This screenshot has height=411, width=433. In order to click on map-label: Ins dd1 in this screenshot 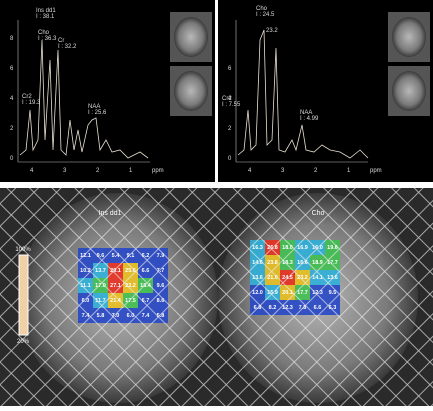, I will do `click(110, 213)`.